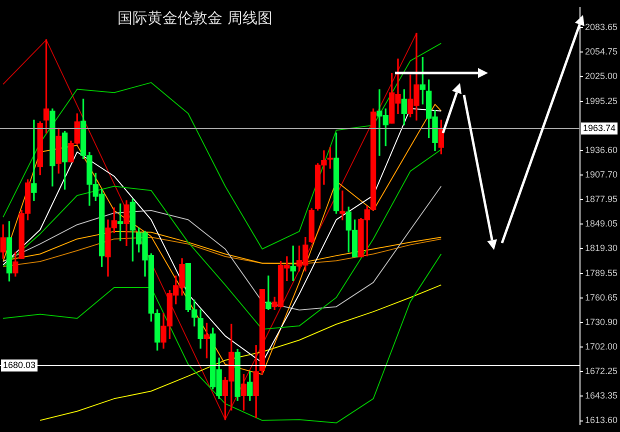 Image resolution: width=620 pixels, height=432 pixels. Describe the element at coordinates (601, 51) in the screenshot. I see `y-tick-label: 2054.75` at that location.